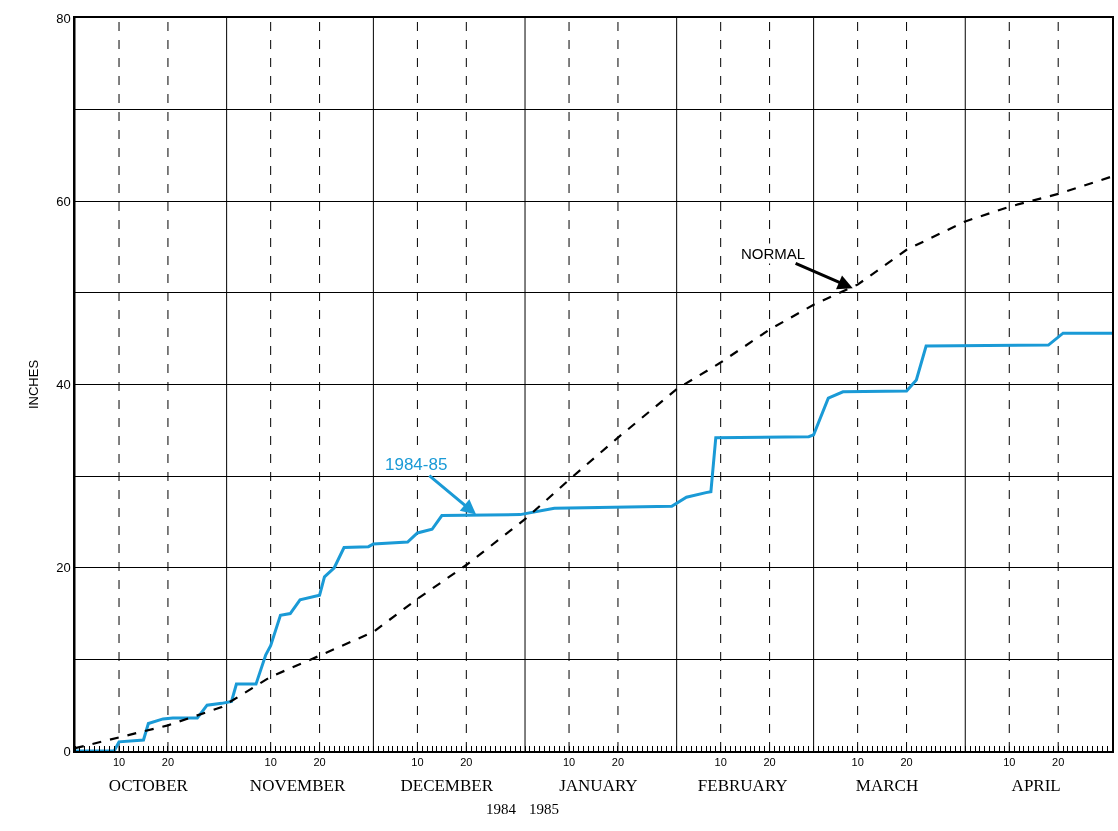 This screenshot has height=831, width=1118. Describe the element at coordinates (63, 201) in the screenshot. I see `y-tick-label: 60` at that location.